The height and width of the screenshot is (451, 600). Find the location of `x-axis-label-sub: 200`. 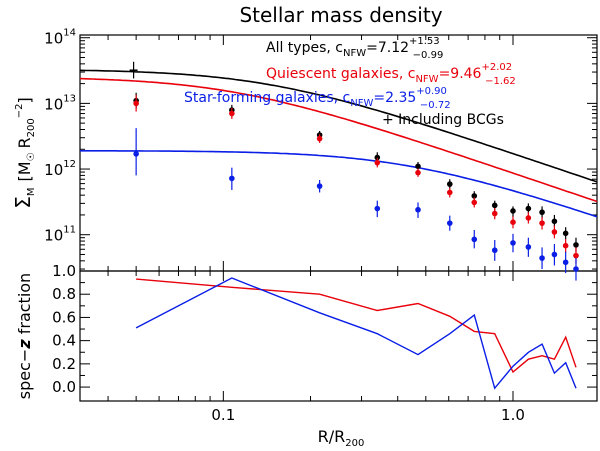

x-axis-label-sub: 200 is located at coordinates (354, 443).